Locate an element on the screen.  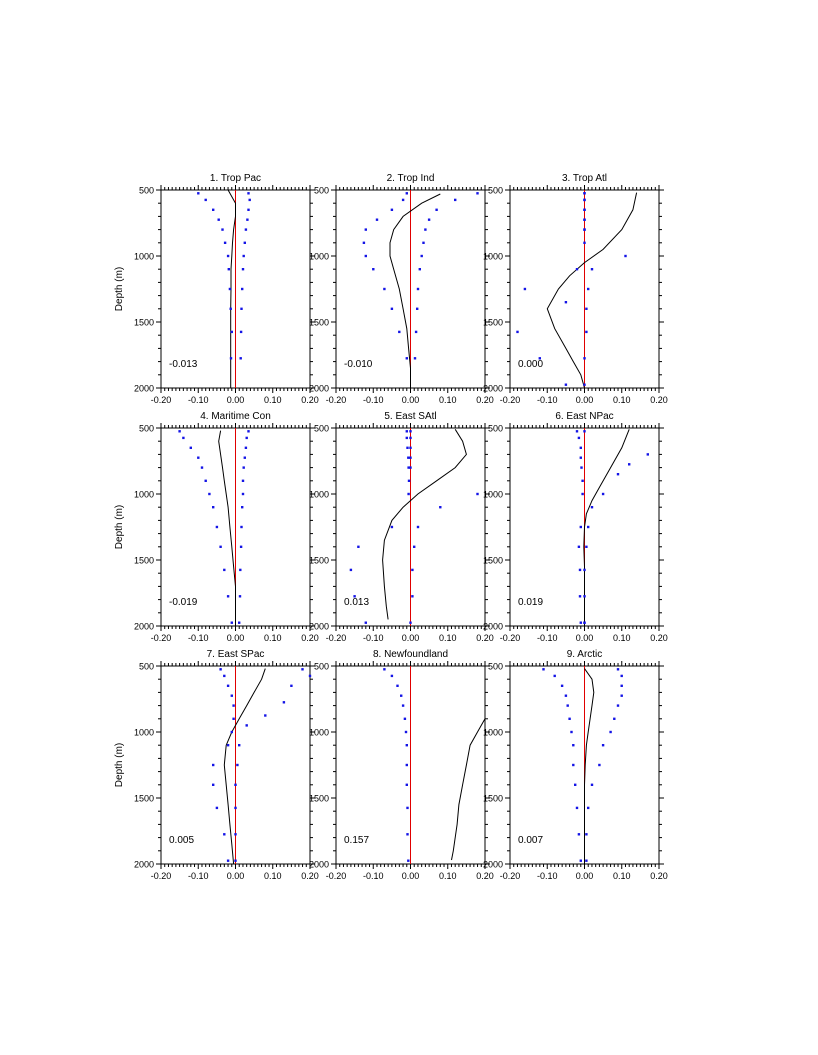
panel-annotation-value: 0.019 is located at coordinates (530, 602).